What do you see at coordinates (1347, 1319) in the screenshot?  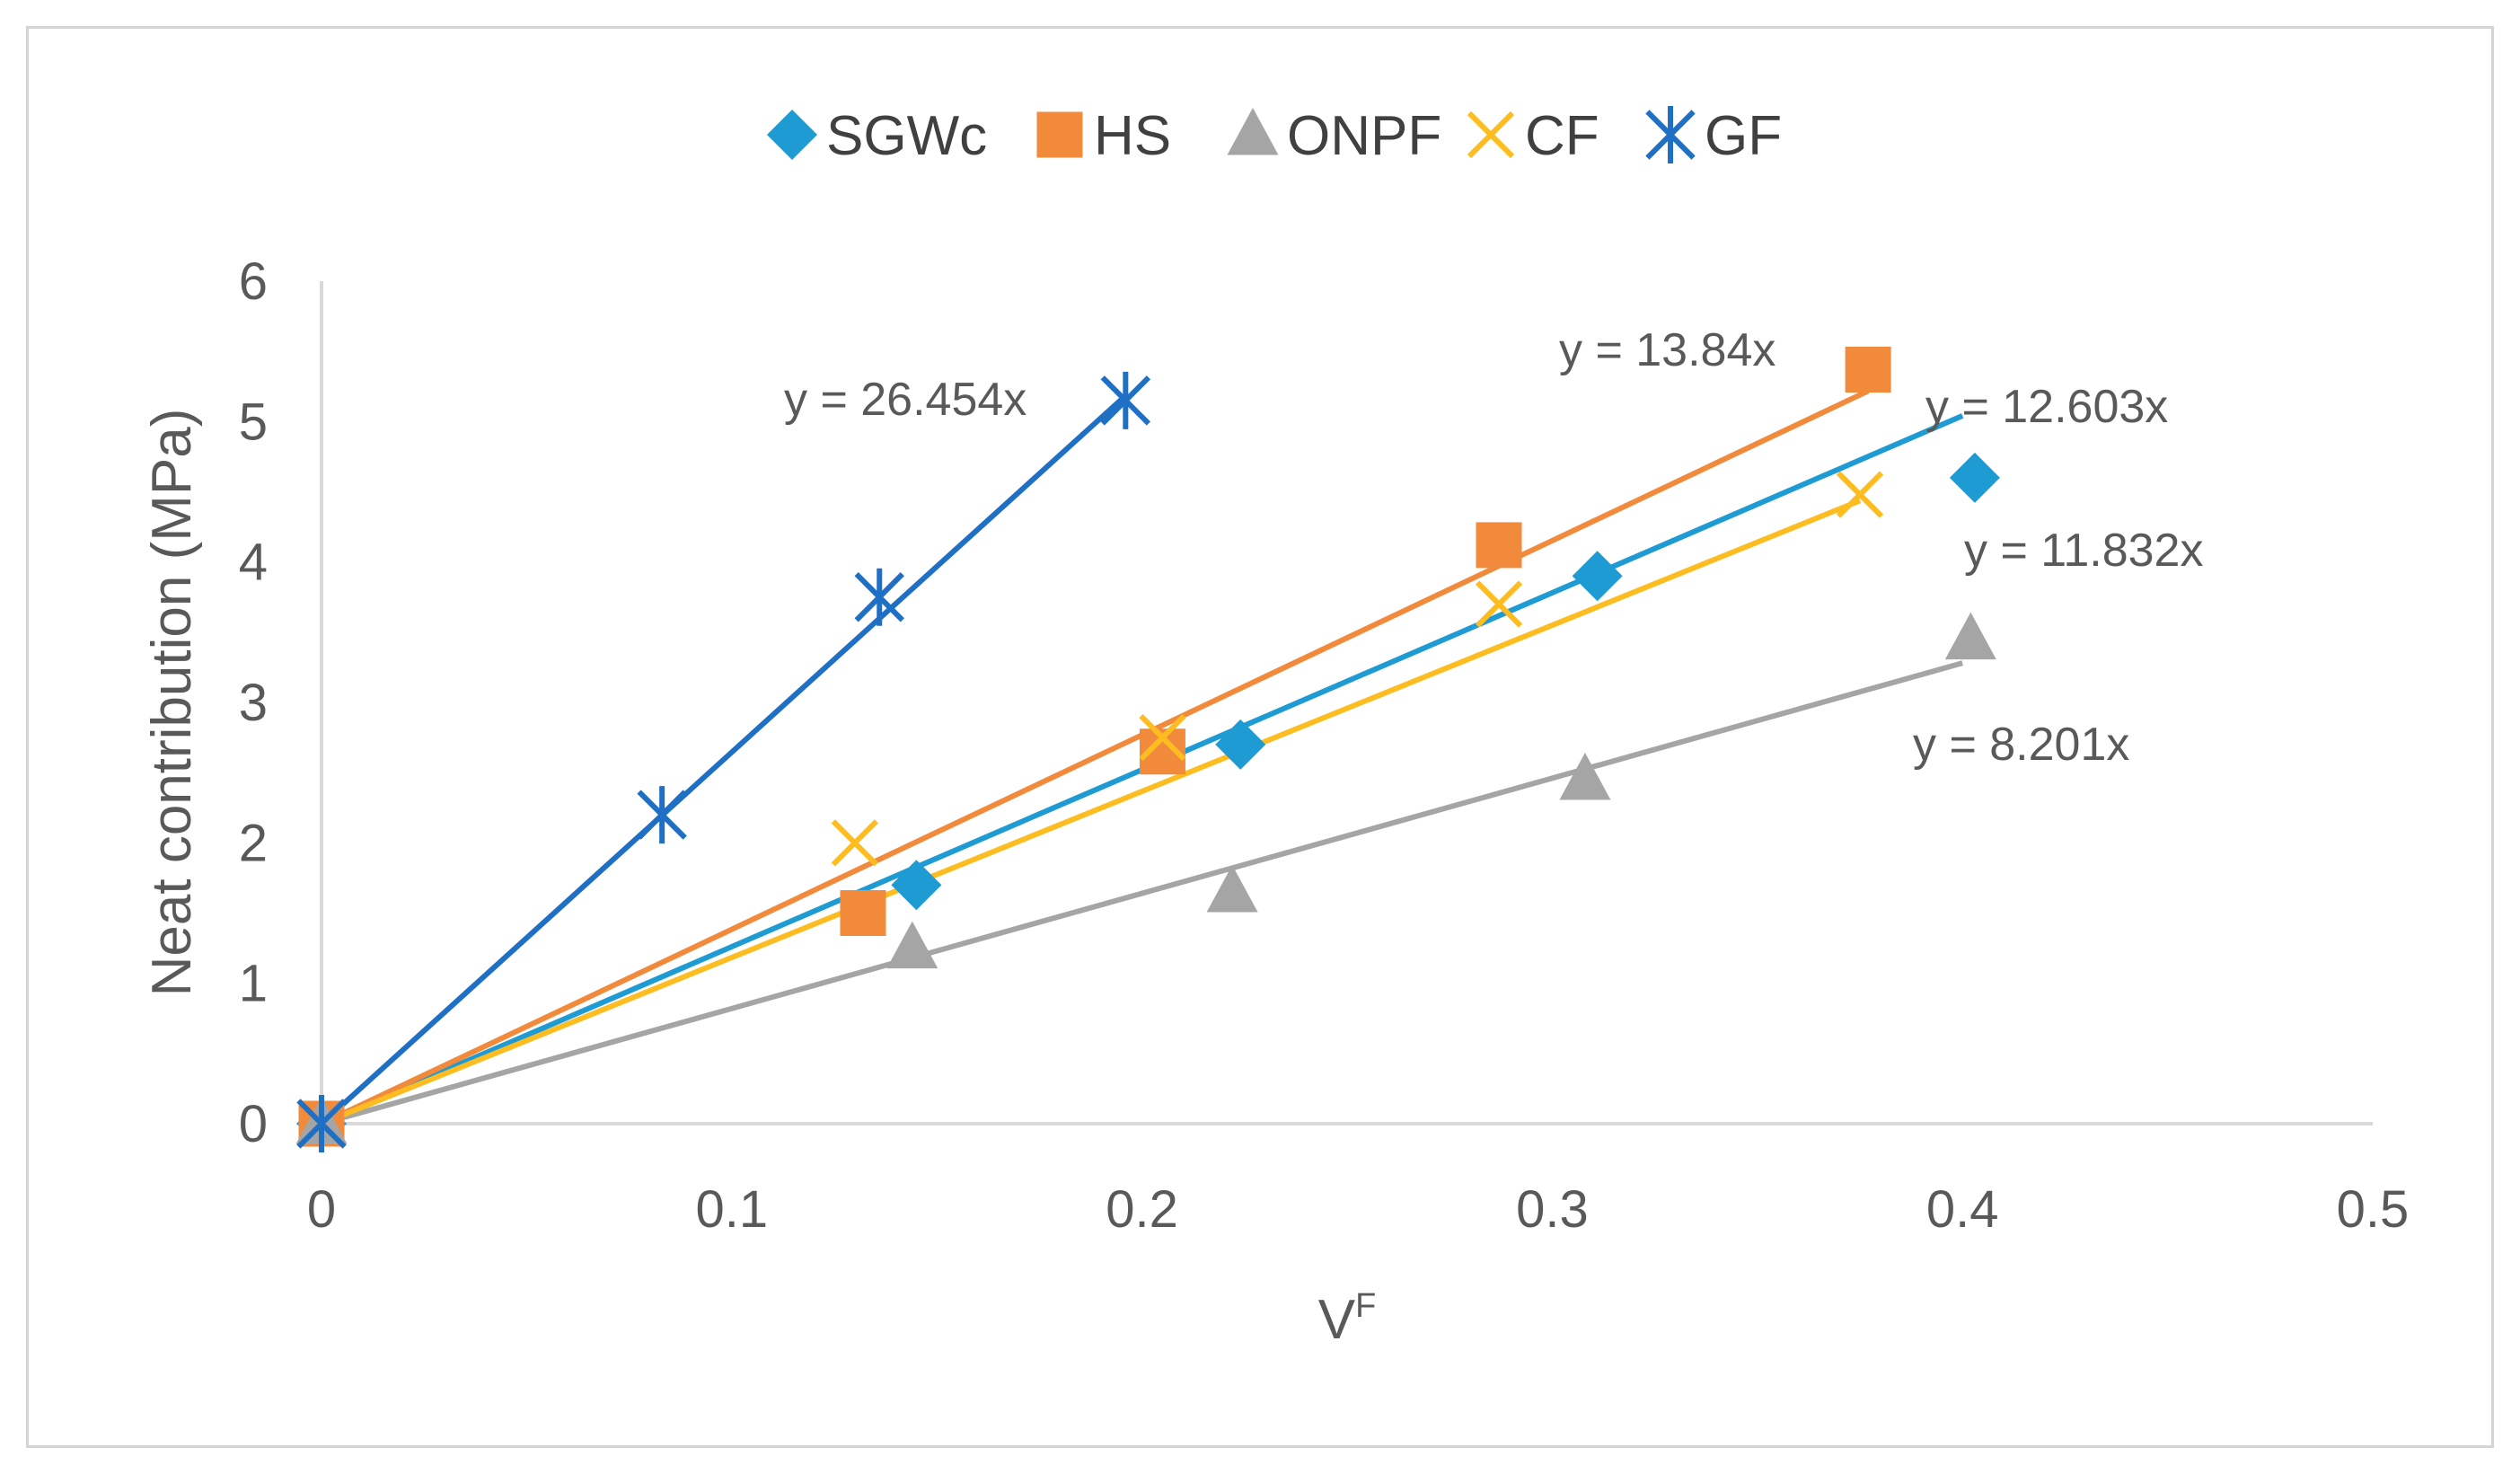 I see `x-axis-title: VF` at bounding box center [1347, 1319].